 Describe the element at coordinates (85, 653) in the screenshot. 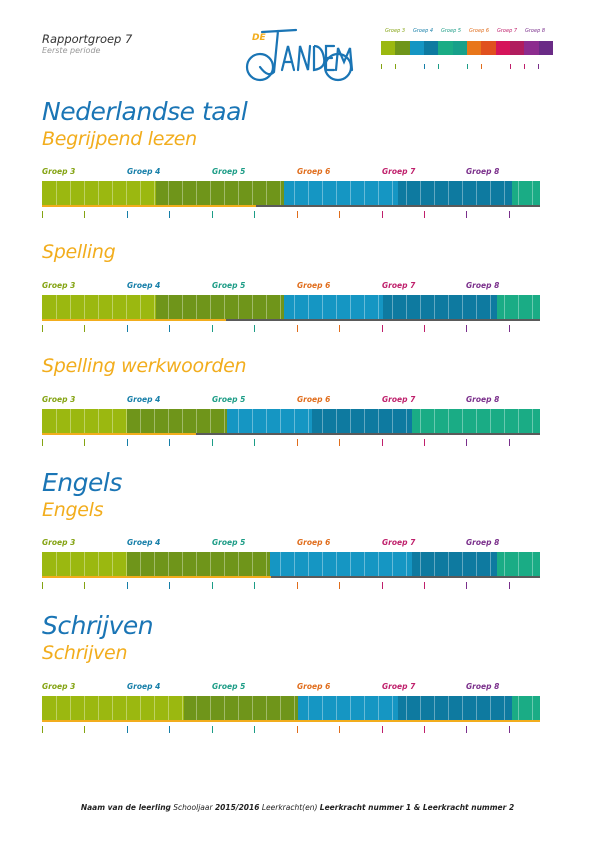

I see `subject-subtitle: Schrijven` at that location.